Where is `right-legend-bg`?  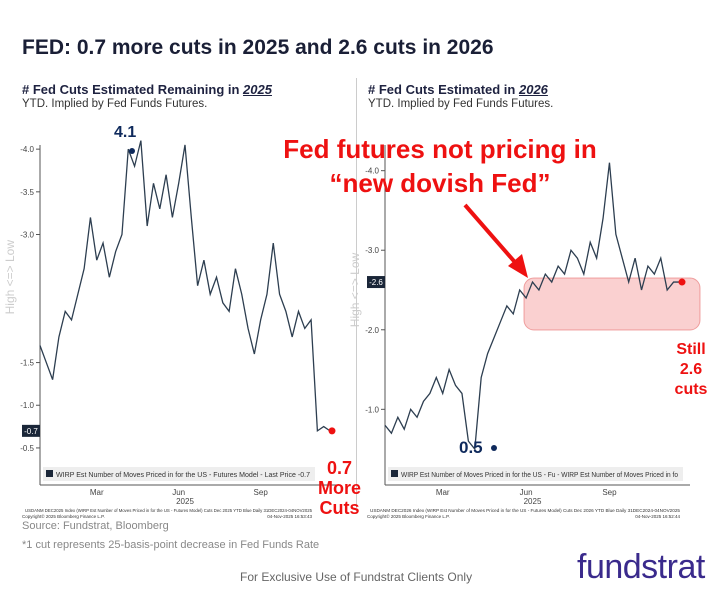
right-legend-bg is located at coordinates (535, 474).